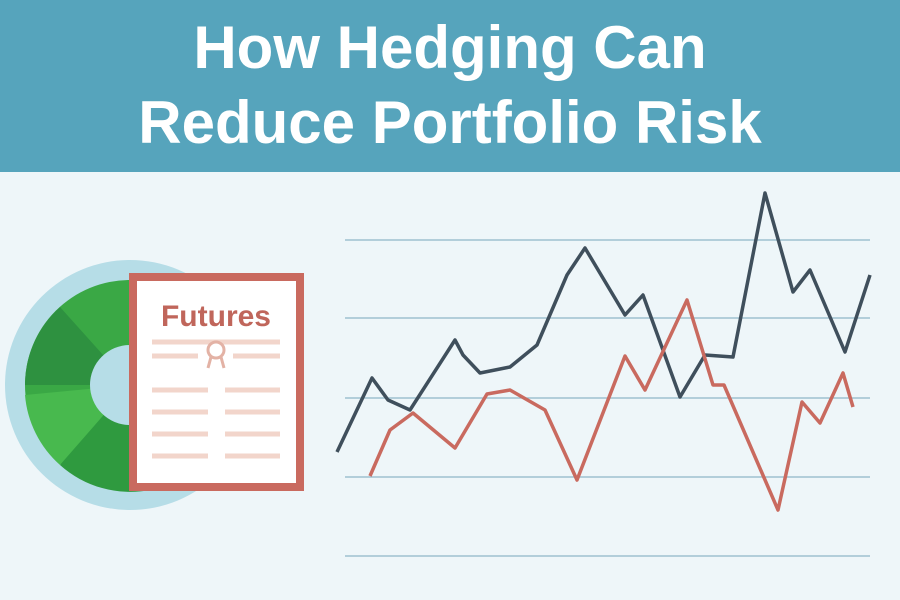  What do you see at coordinates (449, 47) in the screenshot?
I see `title-line: How Hedging Can` at bounding box center [449, 47].